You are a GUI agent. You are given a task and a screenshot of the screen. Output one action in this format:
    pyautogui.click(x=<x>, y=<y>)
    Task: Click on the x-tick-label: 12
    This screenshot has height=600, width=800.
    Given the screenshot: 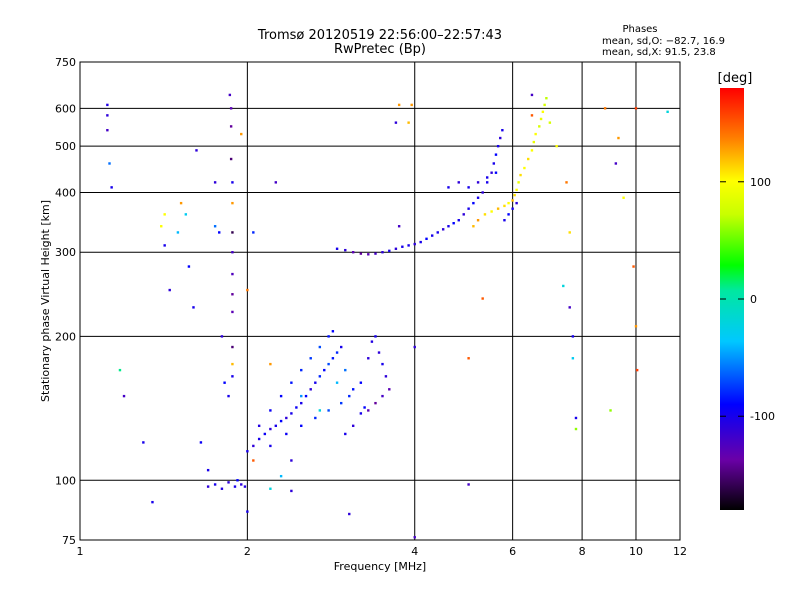 What is the action you would take?
    pyautogui.click(x=680, y=551)
    